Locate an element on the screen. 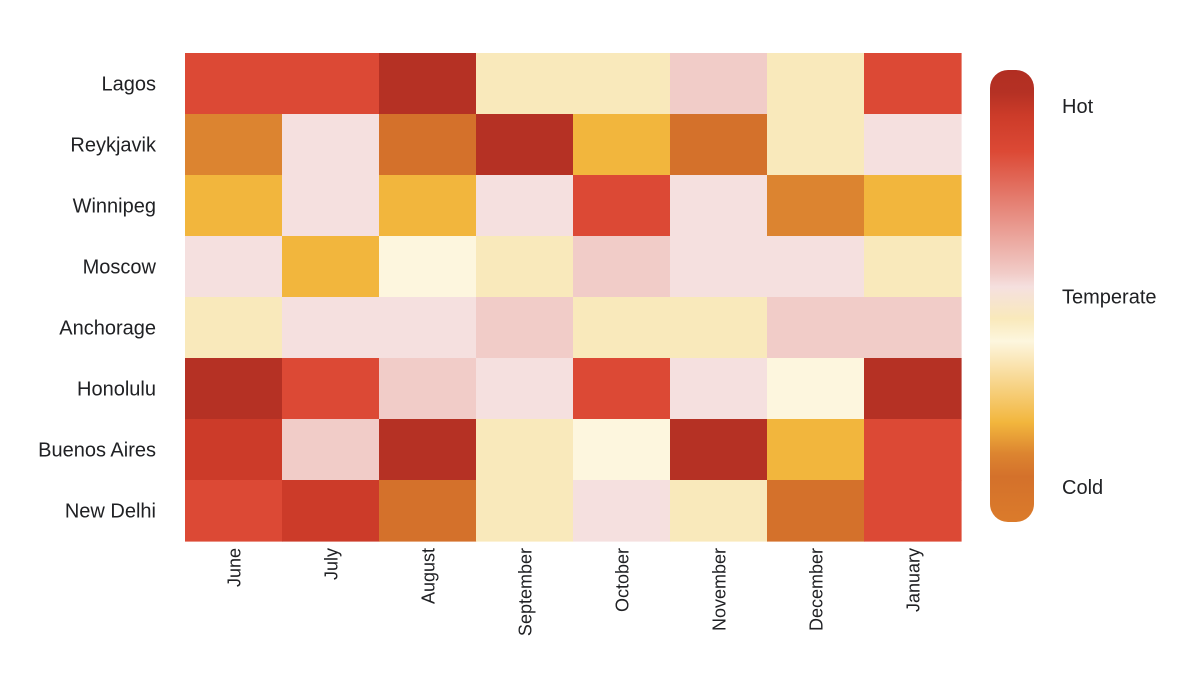  heatmap-cell-anchorage-september is located at coordinates (525, 328).